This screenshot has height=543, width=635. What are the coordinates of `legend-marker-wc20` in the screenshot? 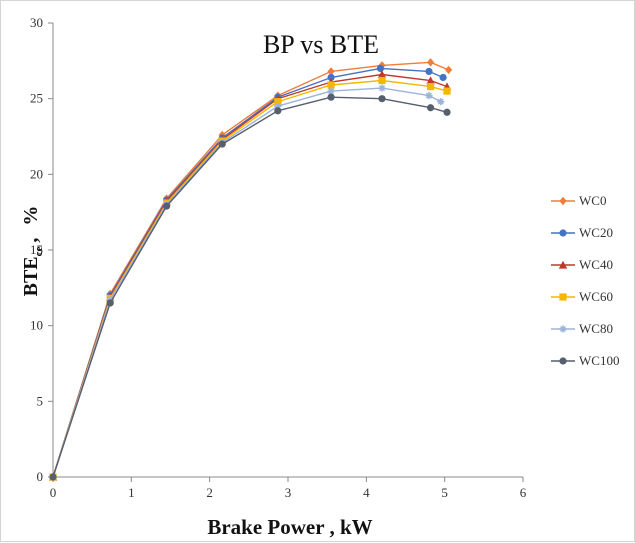 It's located at (563, 233).